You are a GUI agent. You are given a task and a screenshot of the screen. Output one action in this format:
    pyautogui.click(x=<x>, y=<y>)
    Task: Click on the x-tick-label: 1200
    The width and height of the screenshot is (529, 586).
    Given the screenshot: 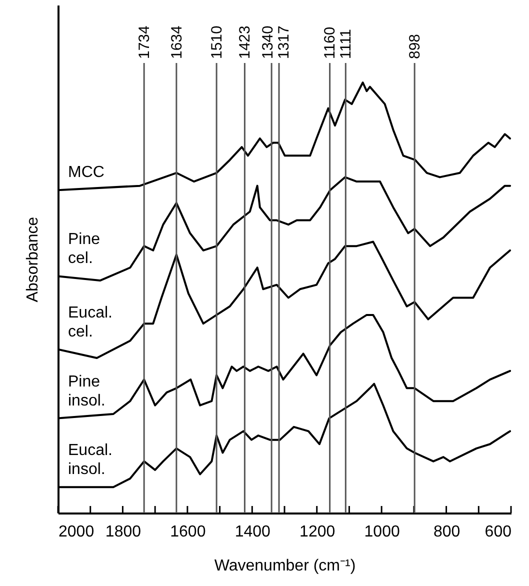 What is the action you would take?
    pyautogui.click(x=318, y=532)
    